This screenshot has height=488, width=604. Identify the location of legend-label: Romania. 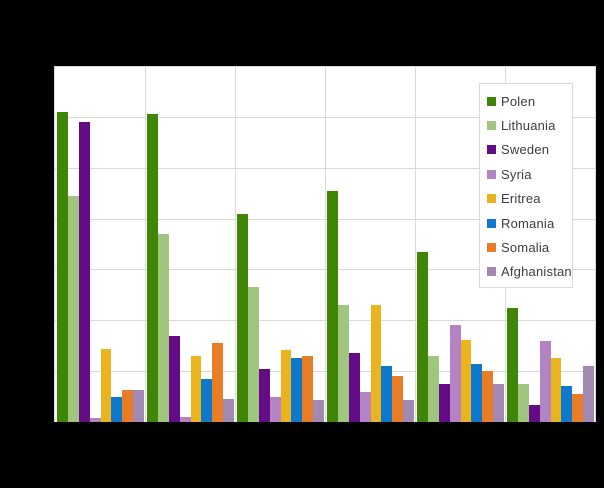
(528, 223).